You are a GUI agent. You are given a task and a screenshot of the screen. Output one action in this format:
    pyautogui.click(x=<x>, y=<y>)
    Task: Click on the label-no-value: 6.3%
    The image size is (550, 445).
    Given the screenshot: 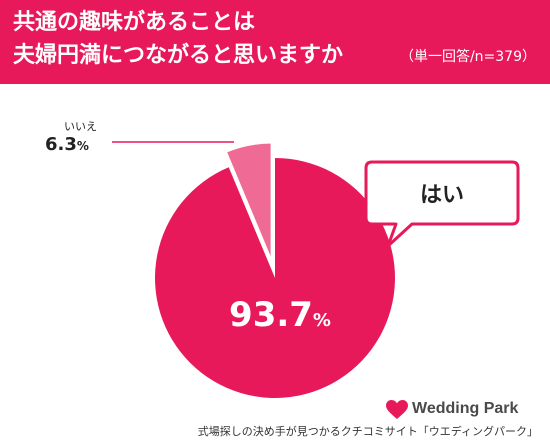 What is the action you would take?
    pyautogui.click(x=67, y=144)
    